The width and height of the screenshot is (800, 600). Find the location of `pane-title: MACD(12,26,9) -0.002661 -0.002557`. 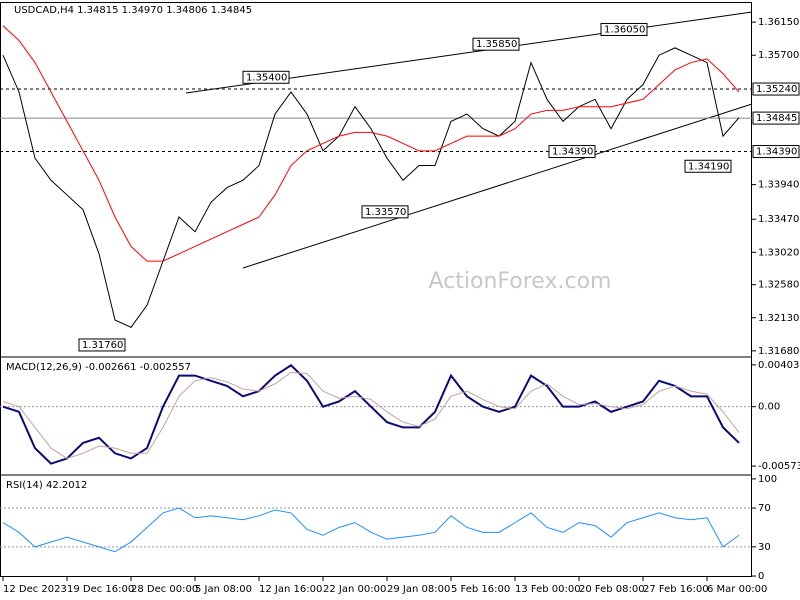

pane-title: MACD(12,26,9) -0.002661 -0.002557 is located at coordinates (98, 367).